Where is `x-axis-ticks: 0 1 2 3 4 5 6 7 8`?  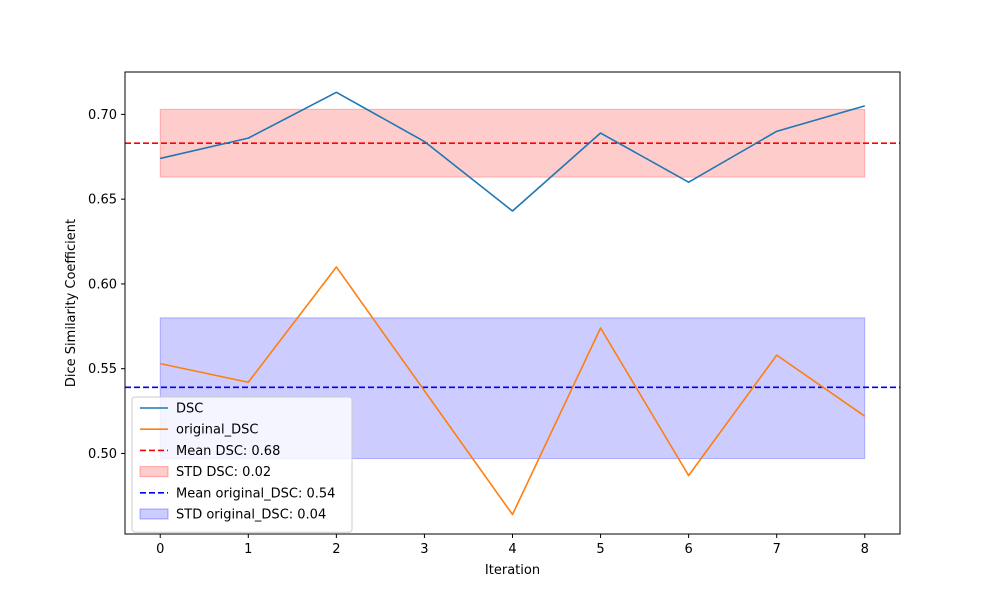
x-axis-ticks: 0 1 2 3 4 5 6 7 8 is located at coordinates (512, 545).